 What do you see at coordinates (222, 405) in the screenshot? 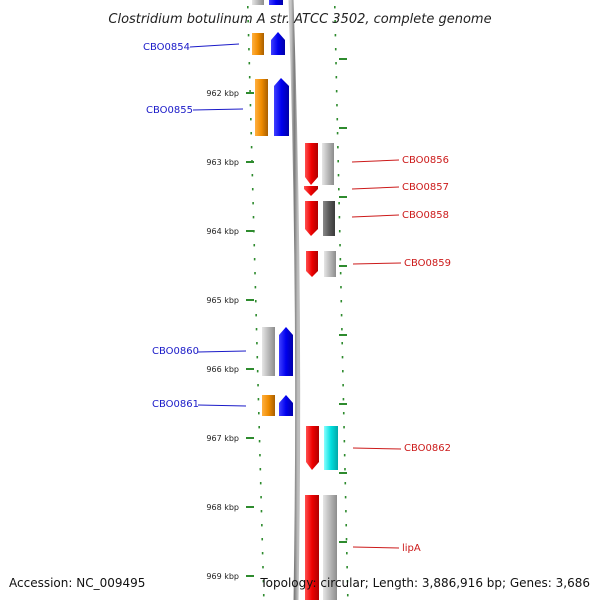
I see `leader-cbo0861` at bounding box center [222, 405].